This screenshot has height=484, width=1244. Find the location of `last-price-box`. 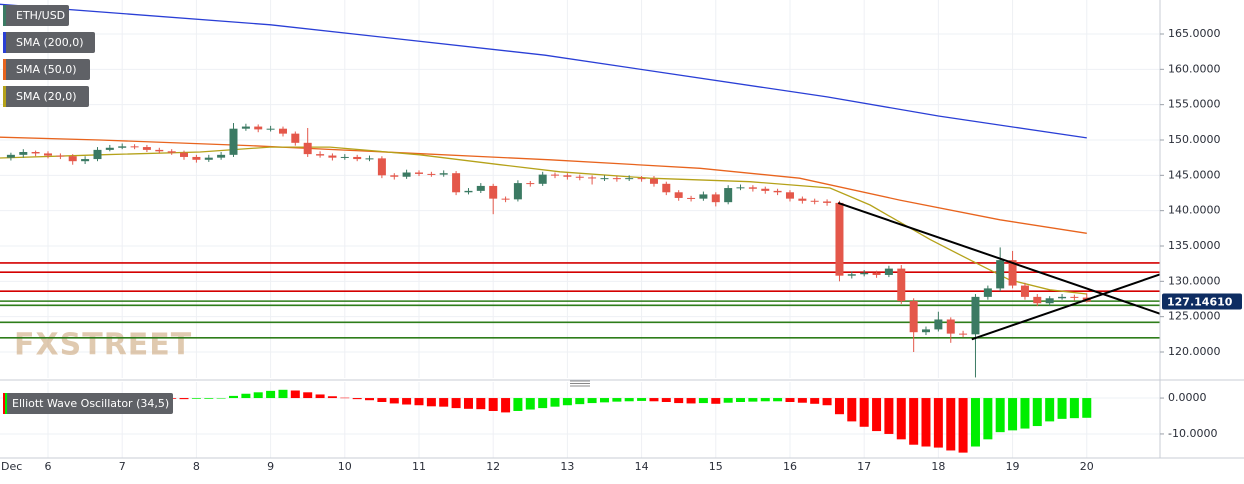

last-price-box is located at coordinates (1202, 301).